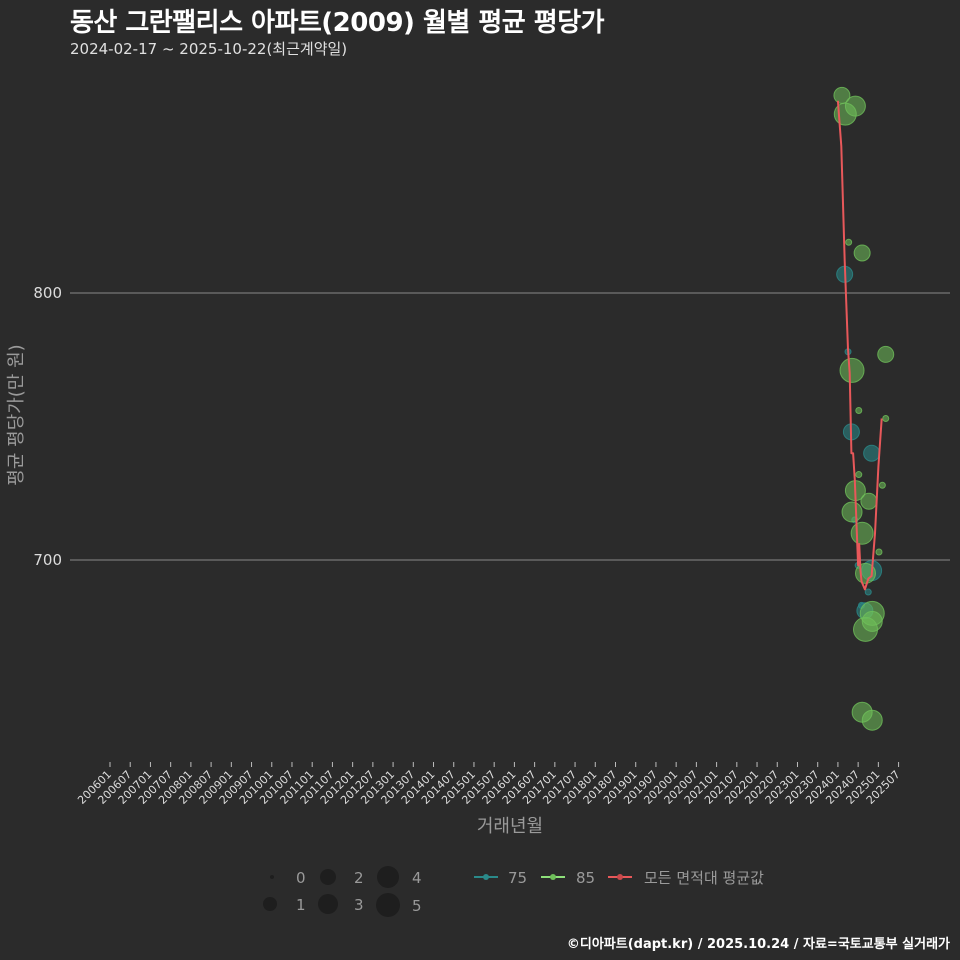 The width and height of the screenshot is (960, 960). I want to click on legend-avg-marker, so click(620, 877).